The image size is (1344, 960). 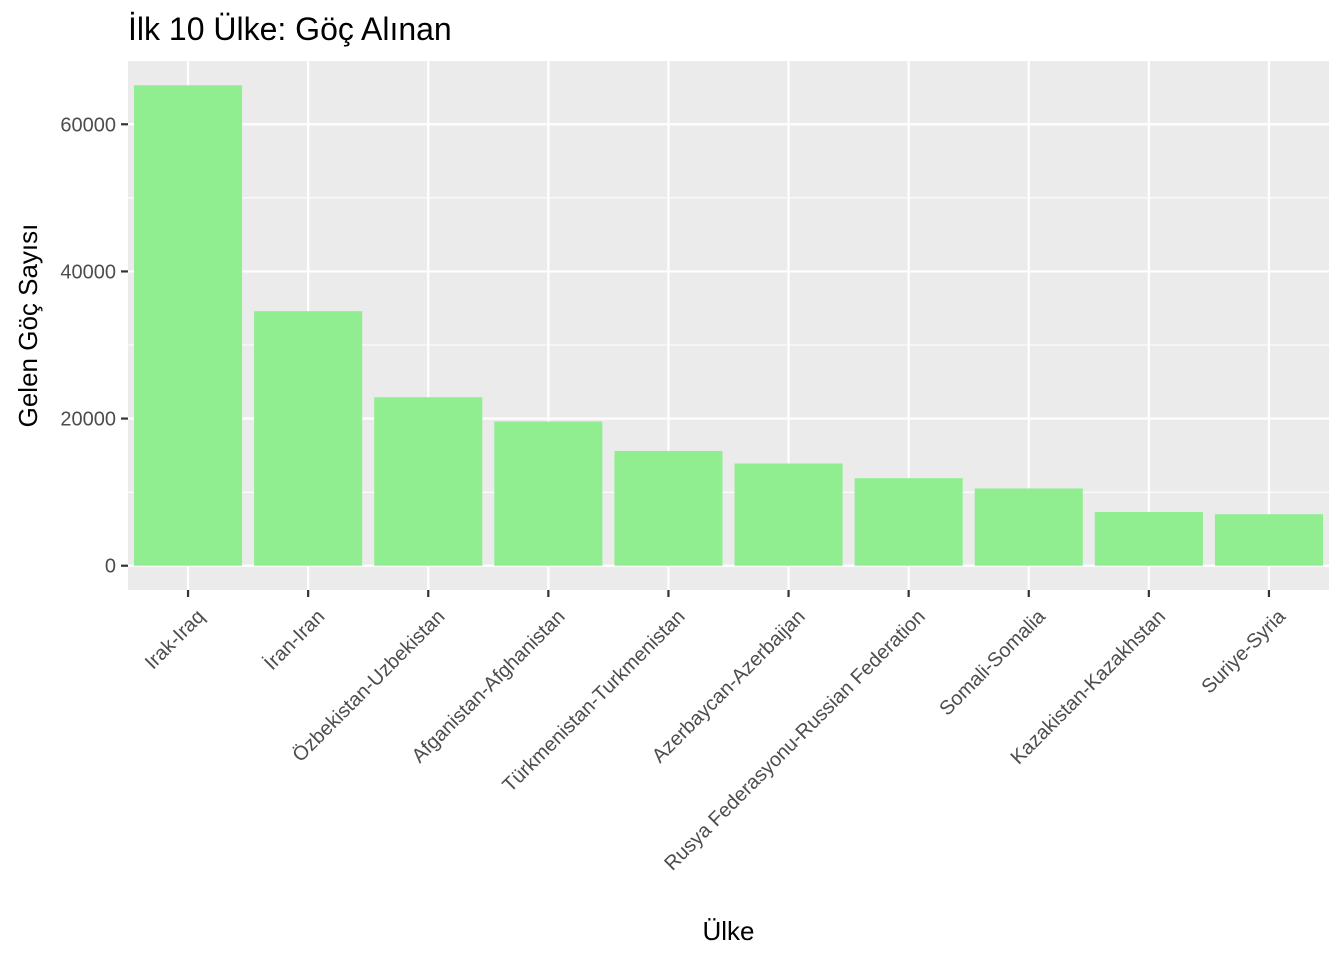 What do you see at coordinates (175, 640) in the screenshot?
I see `x-tick-label: Irak-Iraq` at bounding box center [175, 640].